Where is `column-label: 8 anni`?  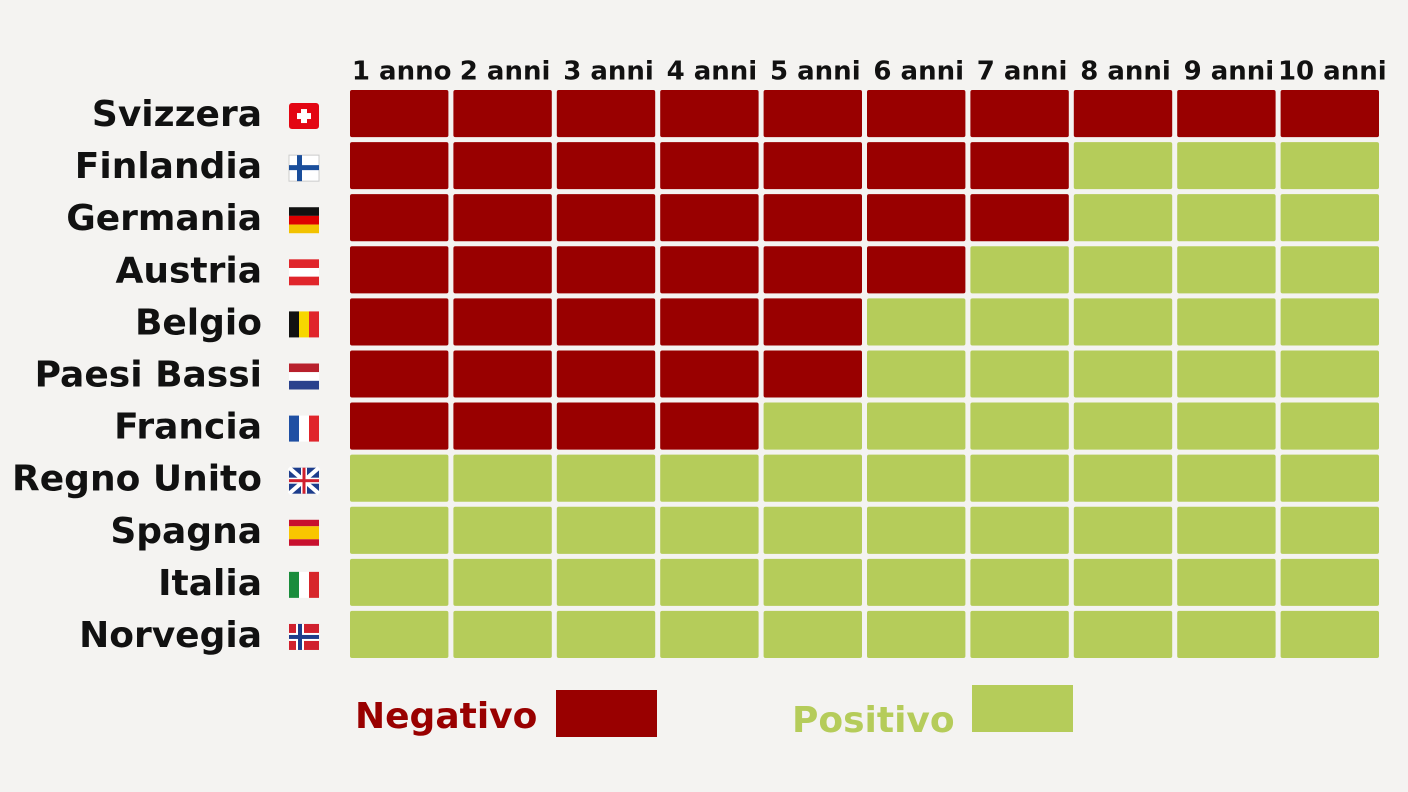 column-label: 8 anni is located at coordinates (1125, 72).